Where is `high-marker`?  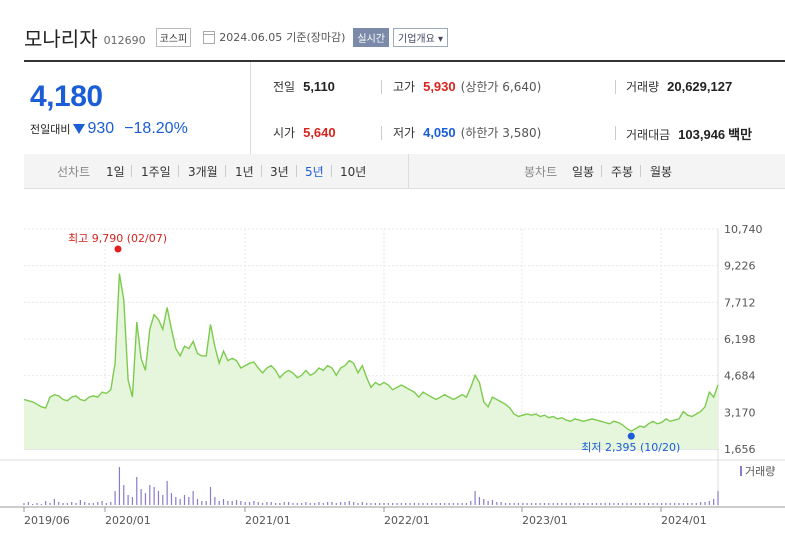
high-marker is located at coordinates (118, 249).